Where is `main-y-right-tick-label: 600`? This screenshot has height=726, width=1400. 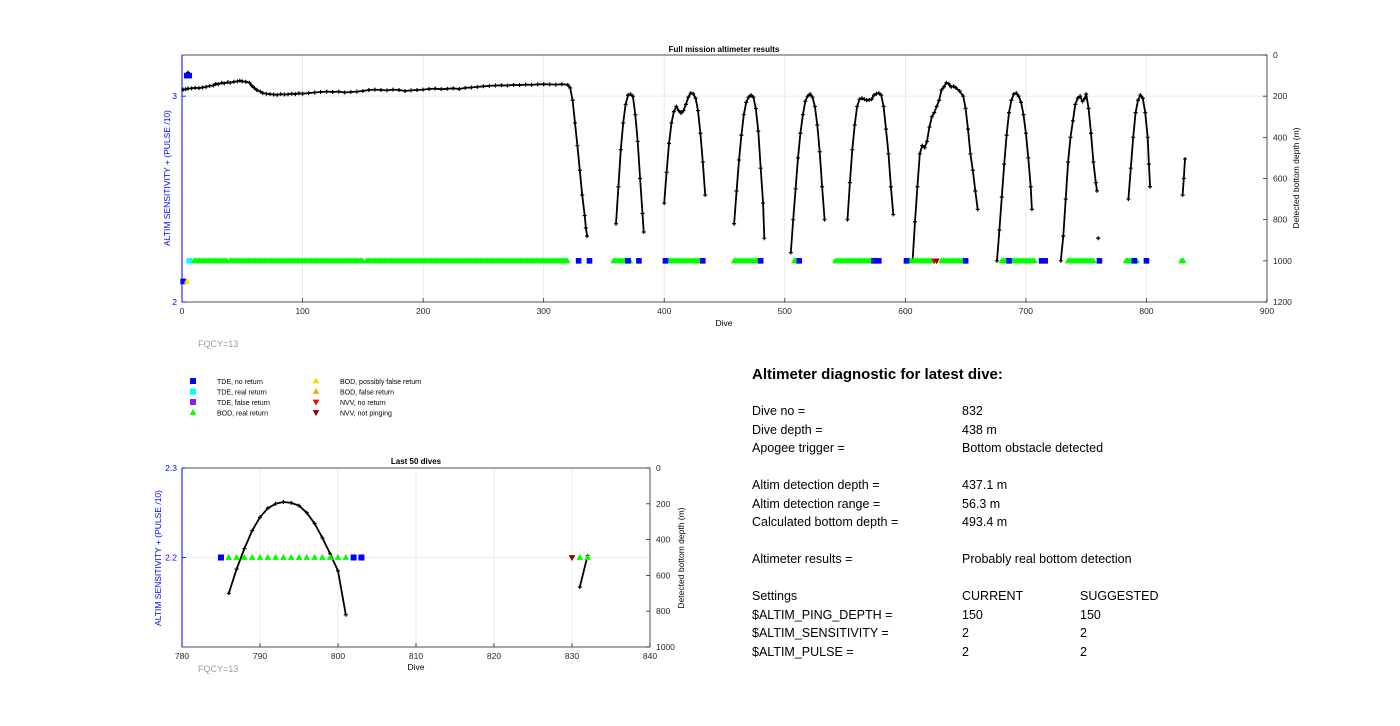
main-y-right-tick-label: 600 is located at coordinates (1280, 179).